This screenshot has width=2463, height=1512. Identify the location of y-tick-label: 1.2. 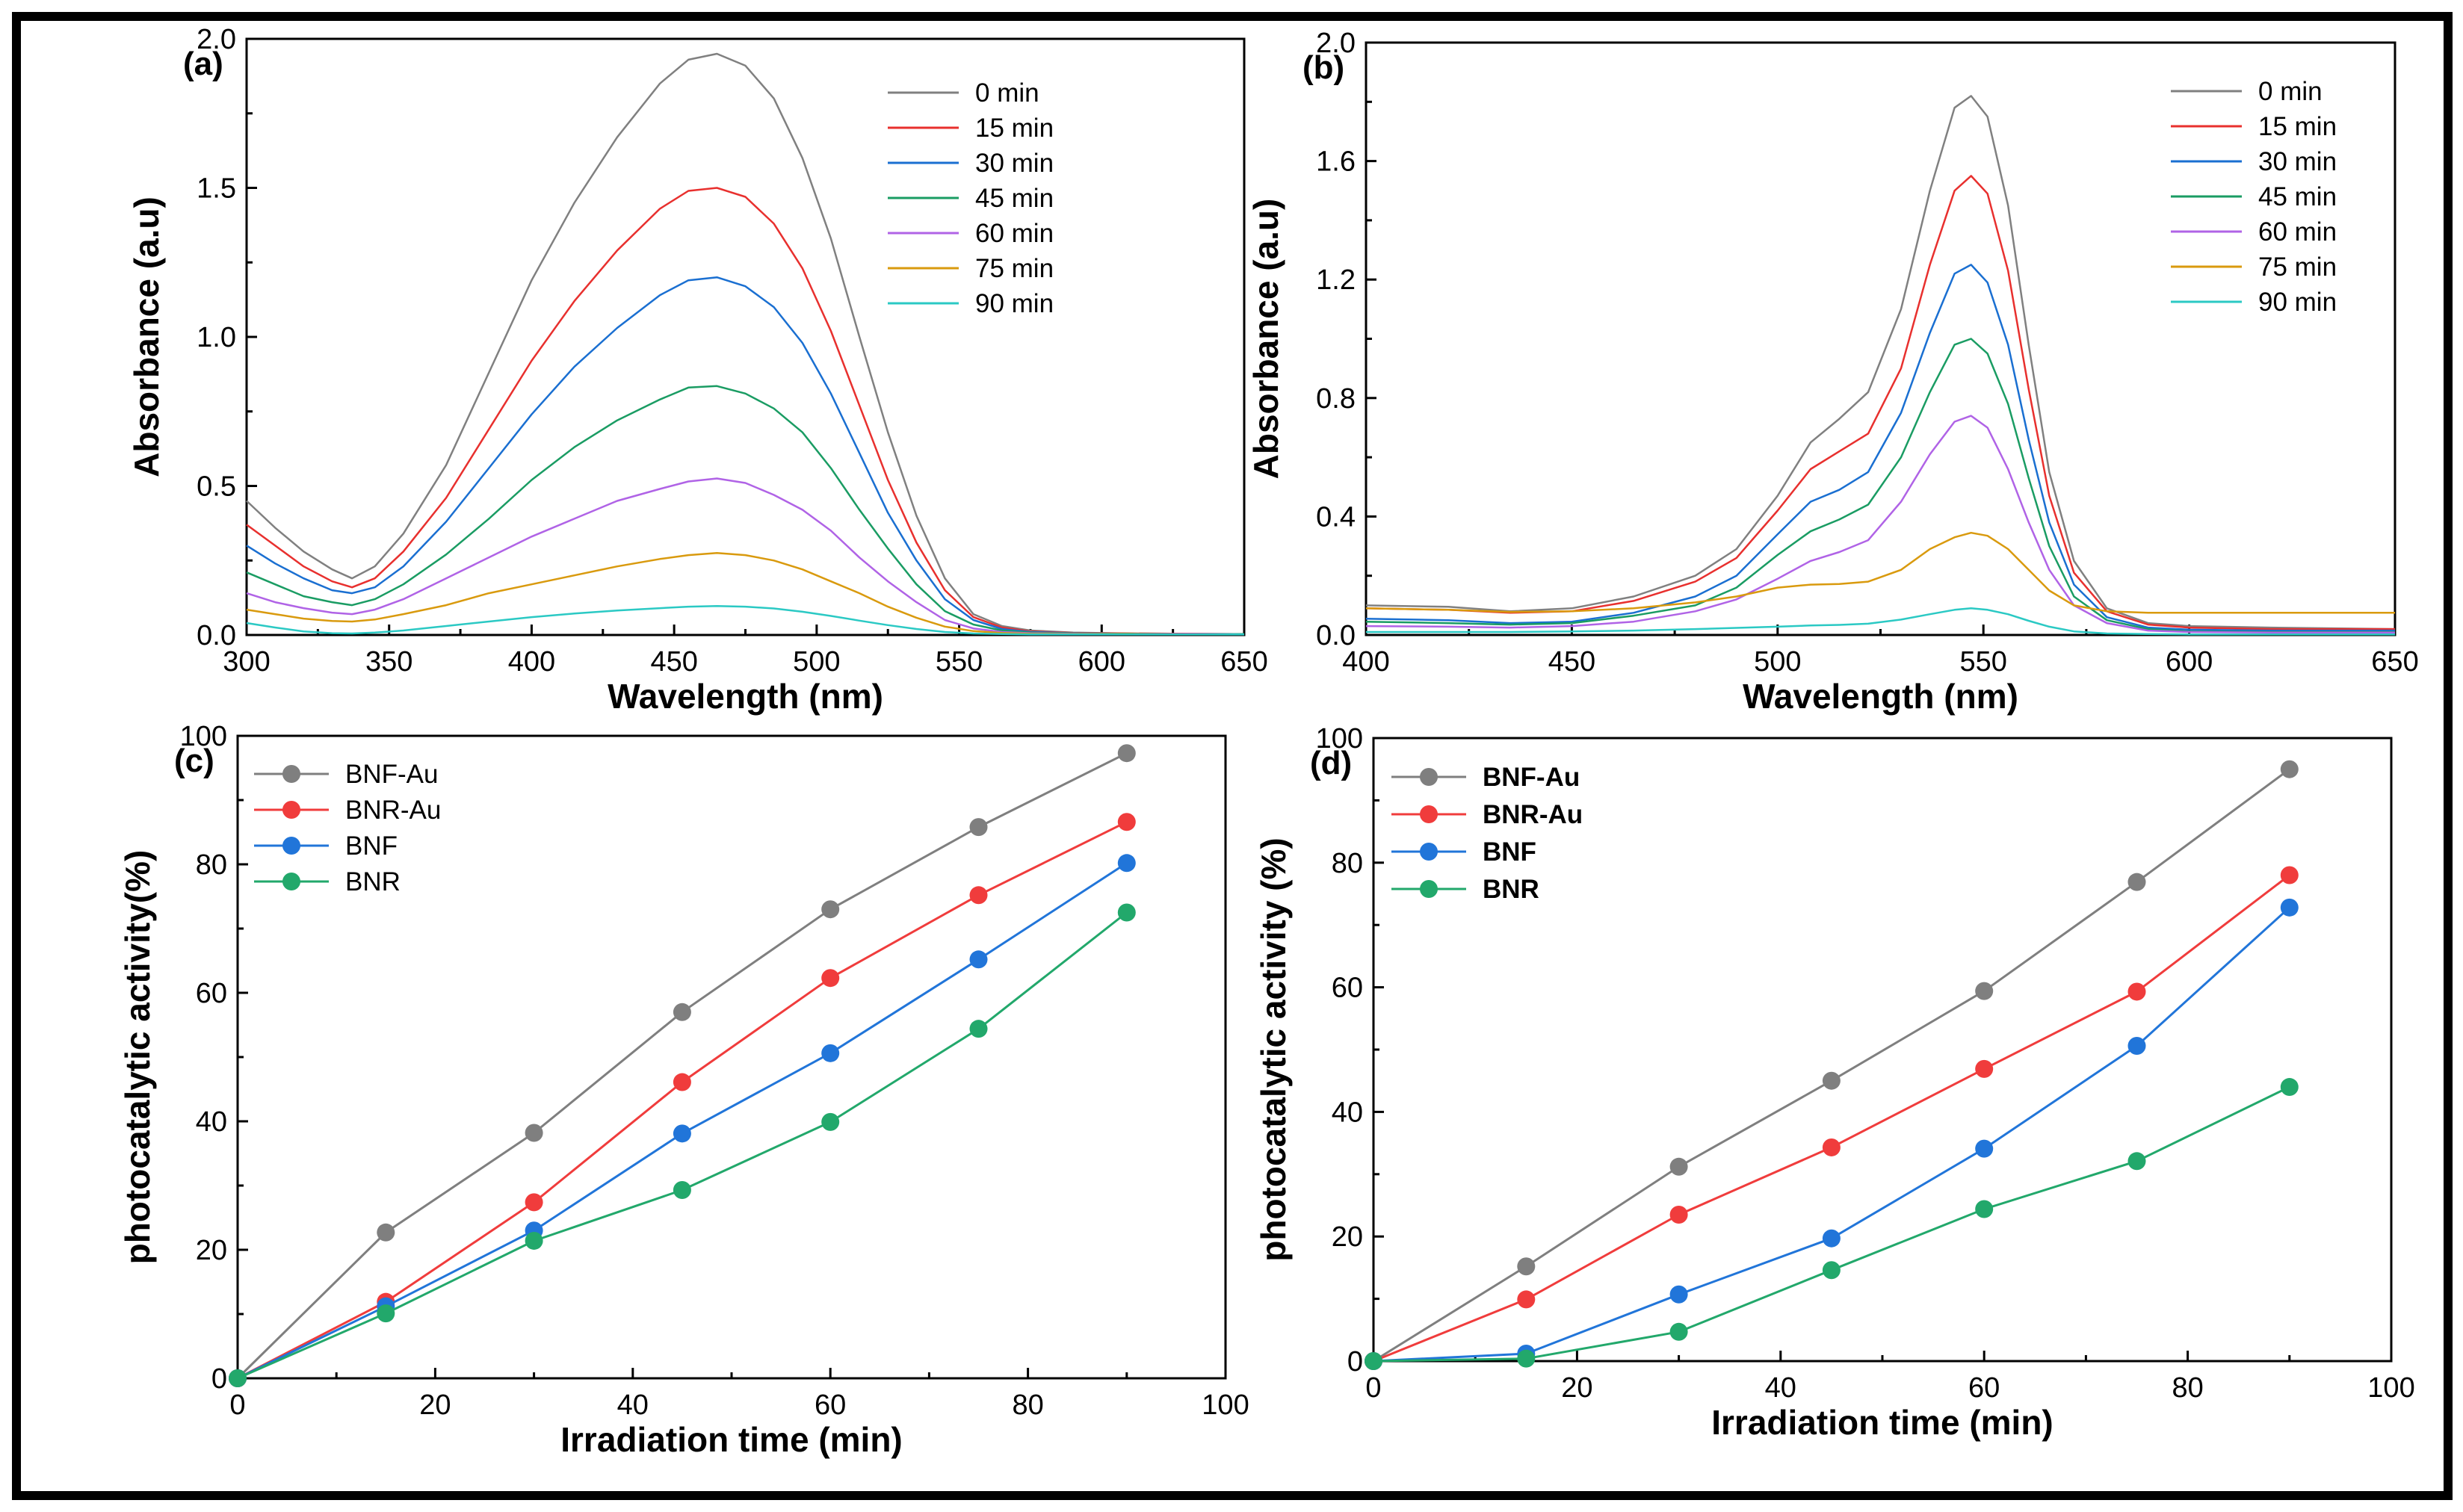
(1336, 280).